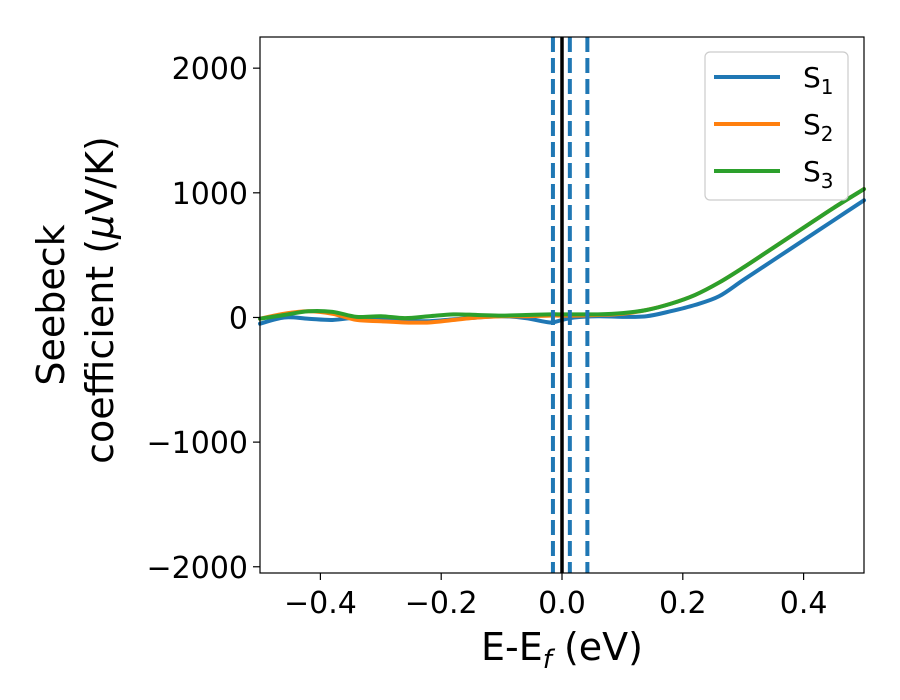 This screenshot has width=900, height=700. Describe the element at coordinates (683, 603) in the screenshot. I see `x-tick-label: 0.2` at that location.